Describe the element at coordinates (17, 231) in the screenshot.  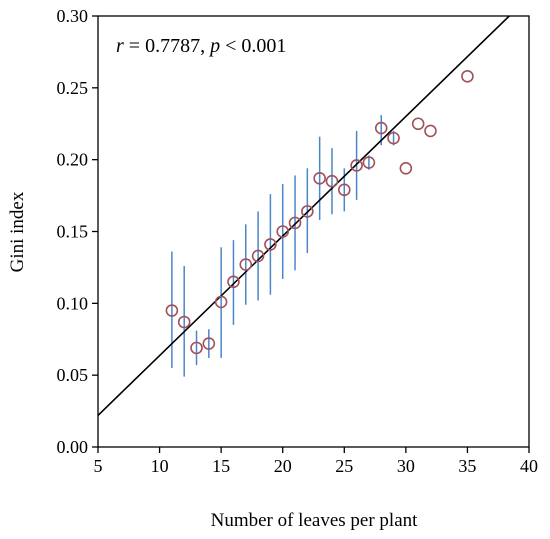
I see `y-axis-title: Gini index` at that location.